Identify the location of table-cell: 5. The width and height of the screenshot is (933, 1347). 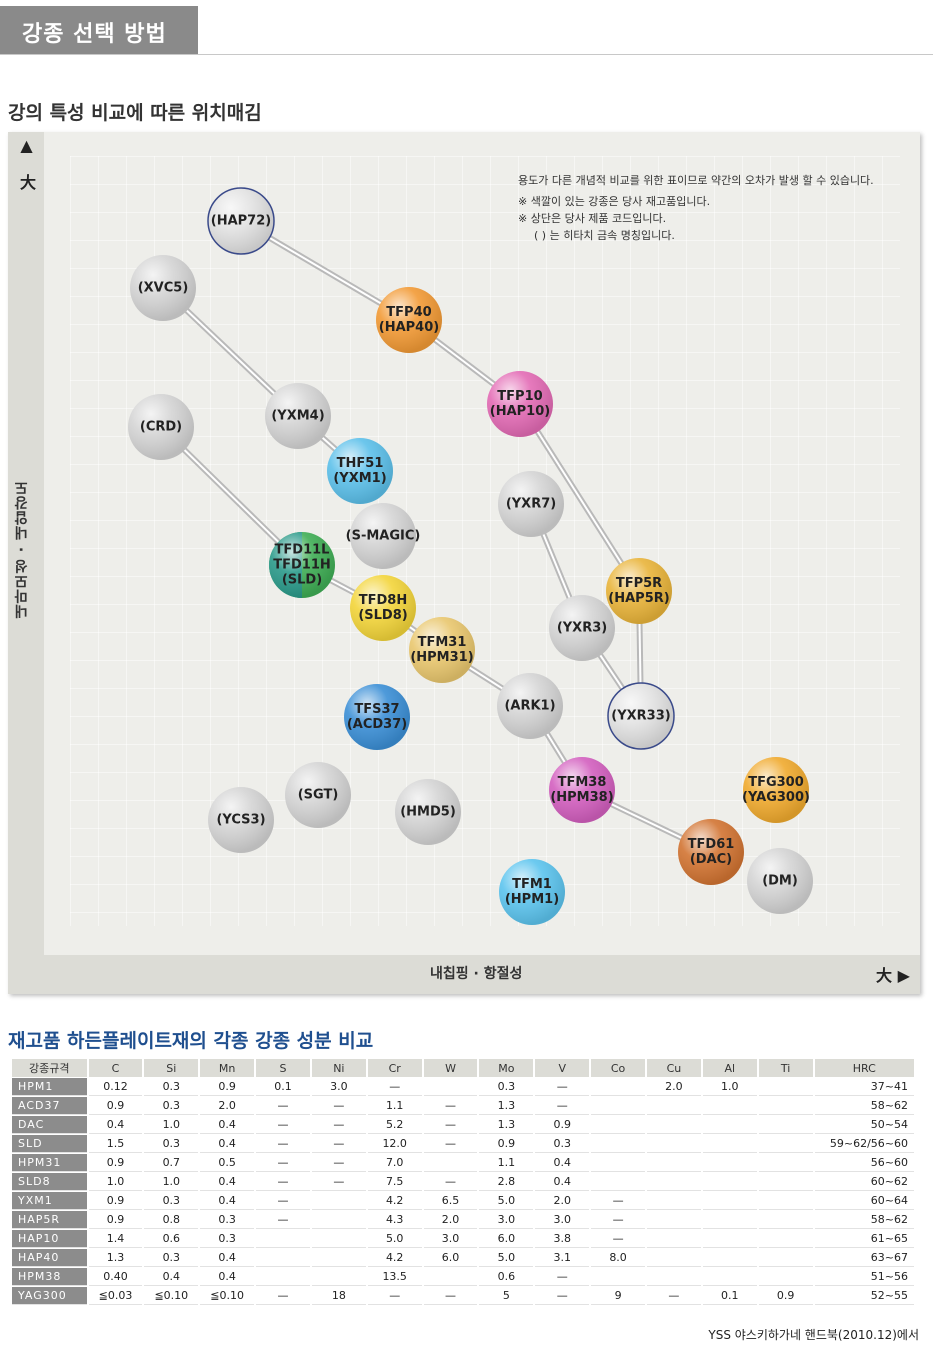
(506, 1296).